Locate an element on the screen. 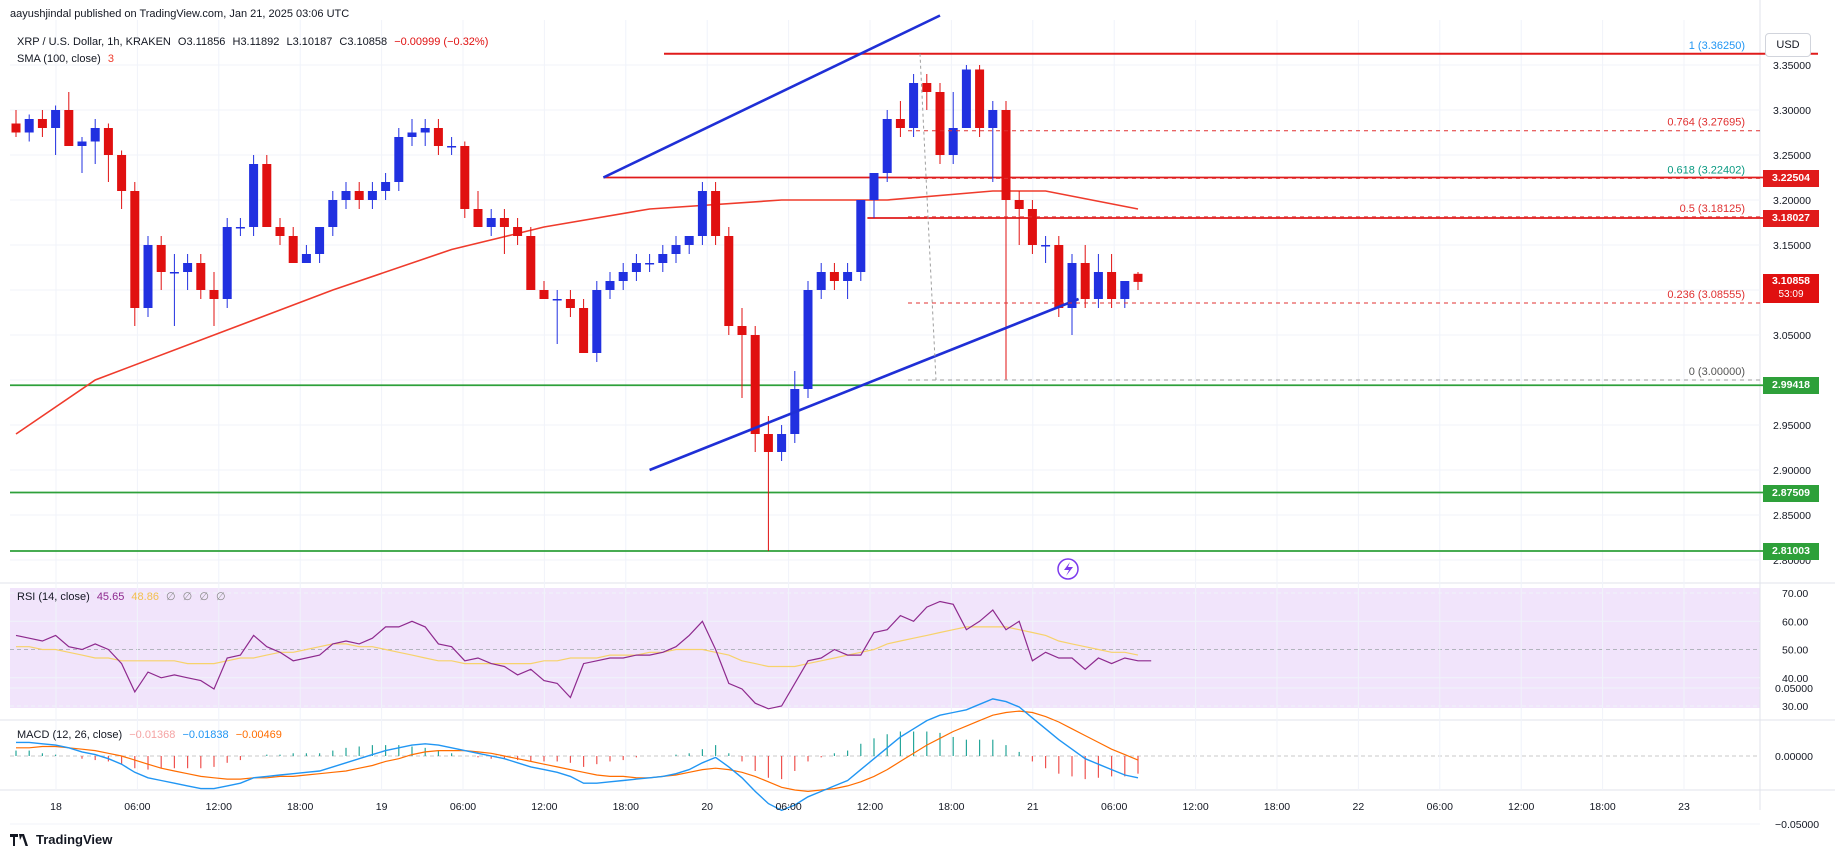  candle-countdown: 53:09 is located at coordinates (1791, 295).